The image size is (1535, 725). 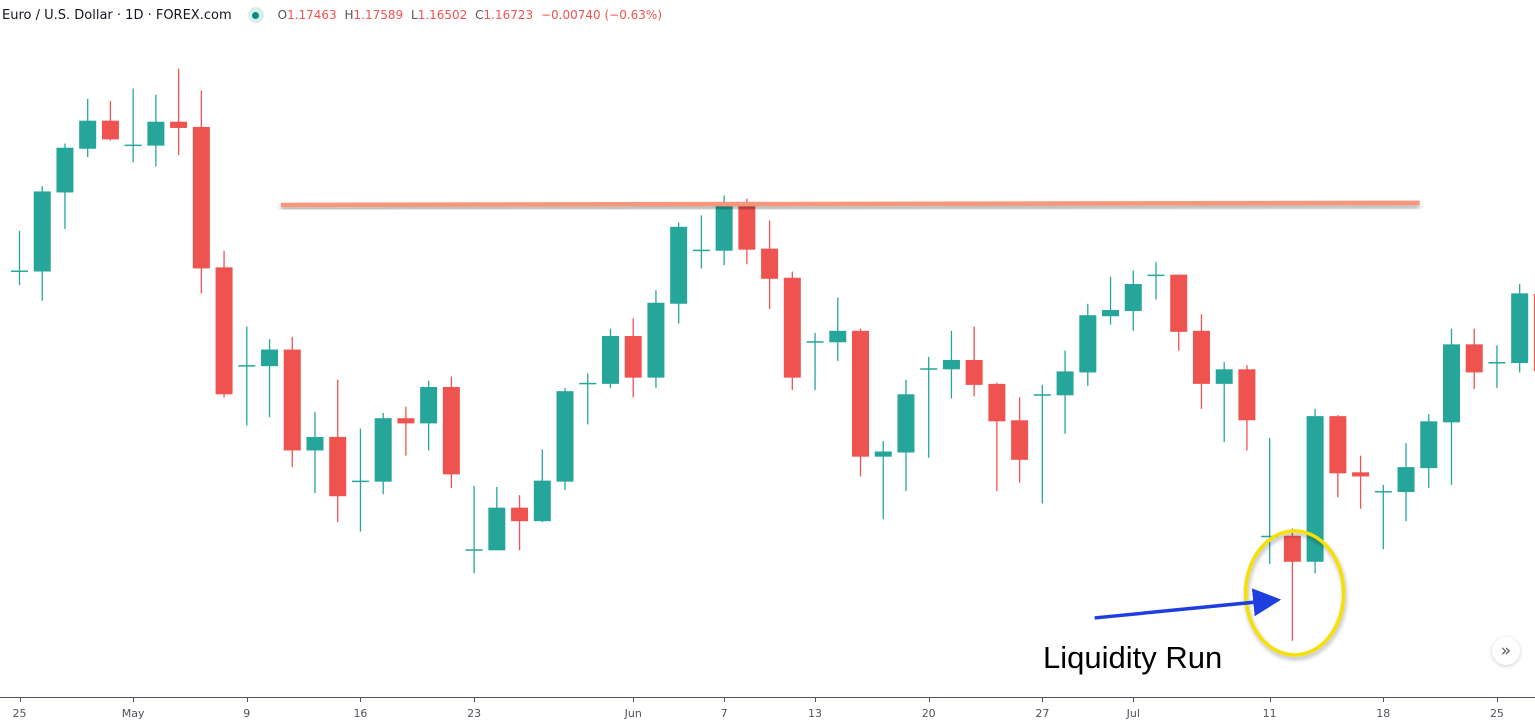 I want to click on market-status-icon, so click(x=255, y=15).